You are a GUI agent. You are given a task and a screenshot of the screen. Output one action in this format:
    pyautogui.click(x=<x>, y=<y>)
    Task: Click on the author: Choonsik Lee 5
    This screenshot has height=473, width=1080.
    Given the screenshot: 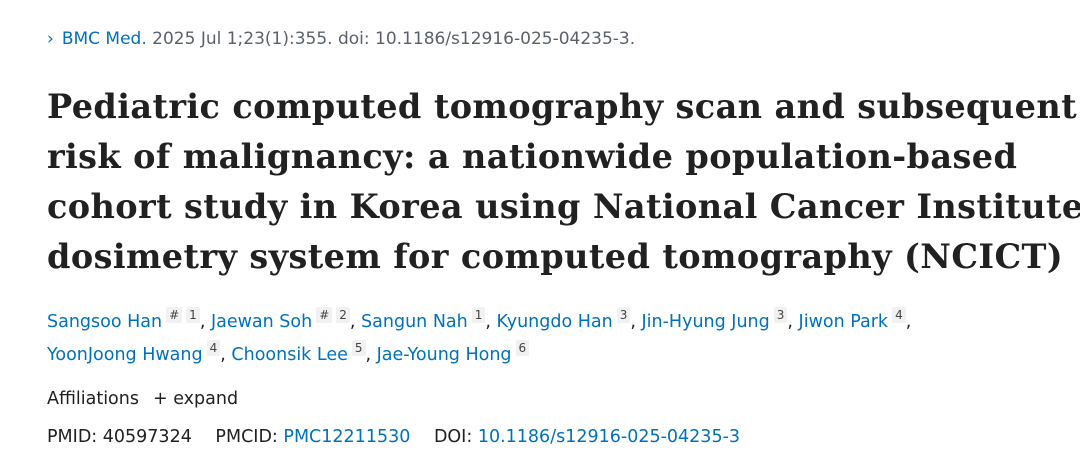 What is the action you would take?
    pyautogui.click(x=298, y=352)
    